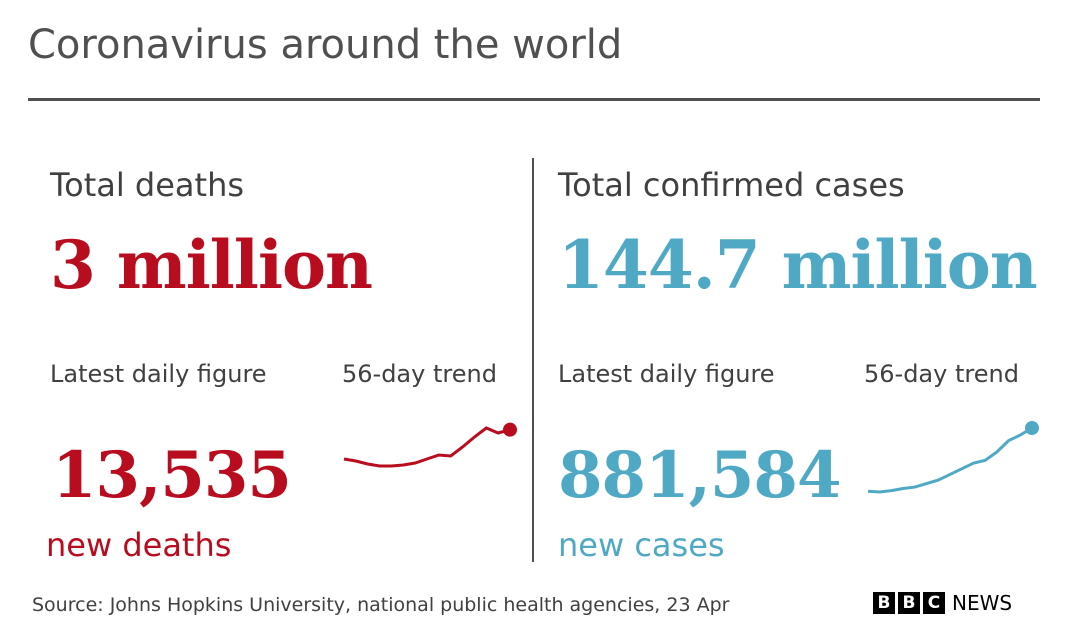 The height and width of the screenshot is (633, 1066). Describe the element at coordinates (139, 545) in the screenshot. I see `daily-caption: new deaths` at that location.